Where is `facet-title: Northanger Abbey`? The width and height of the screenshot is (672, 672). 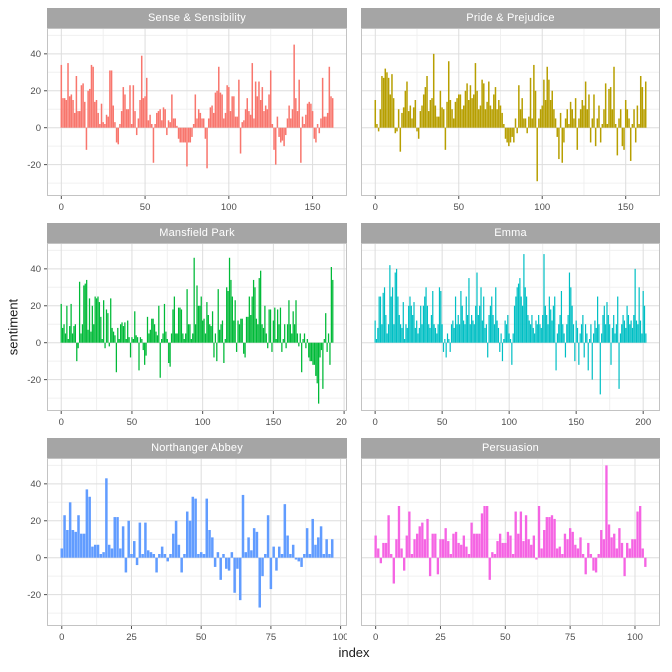 facet-title: Northanger Abbey is located at coordinates (197, 448).